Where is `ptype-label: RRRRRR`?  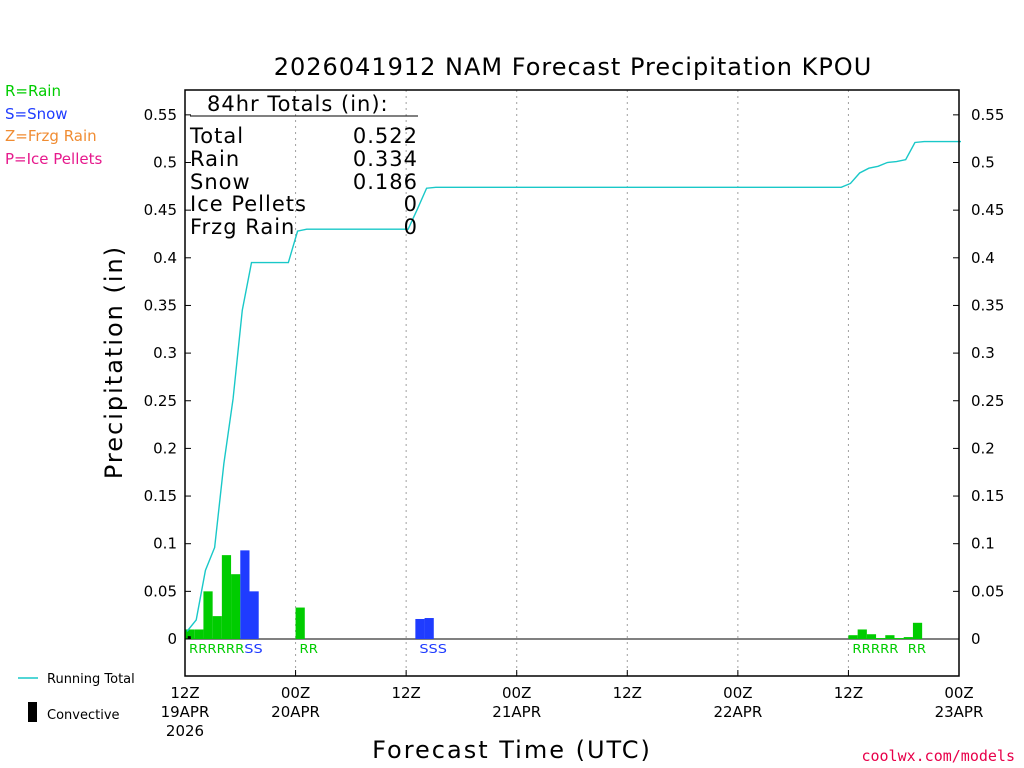
ptype-label: RRRRRR is located at coordinates (216, 649).